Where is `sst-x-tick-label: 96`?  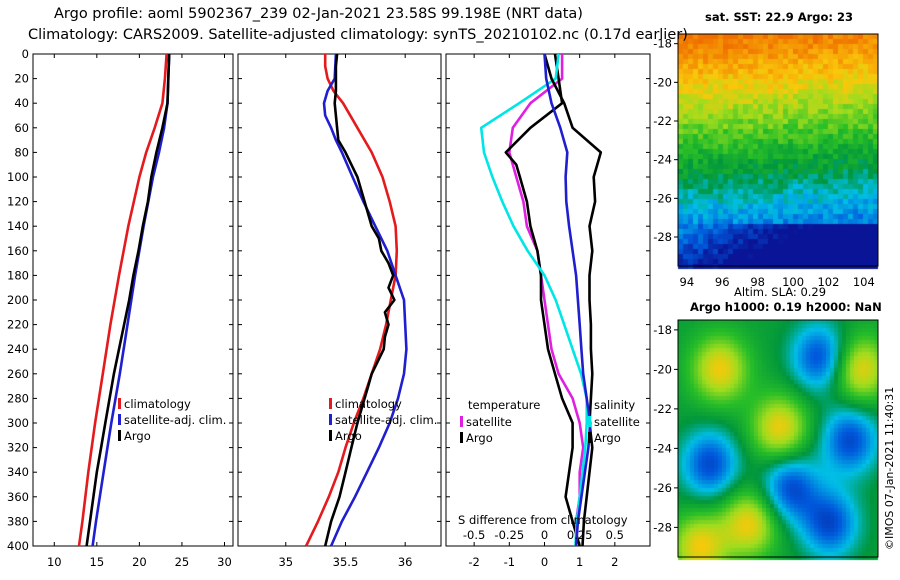
sst-x-tick-label: 96 is located at coordinates (722, 282).